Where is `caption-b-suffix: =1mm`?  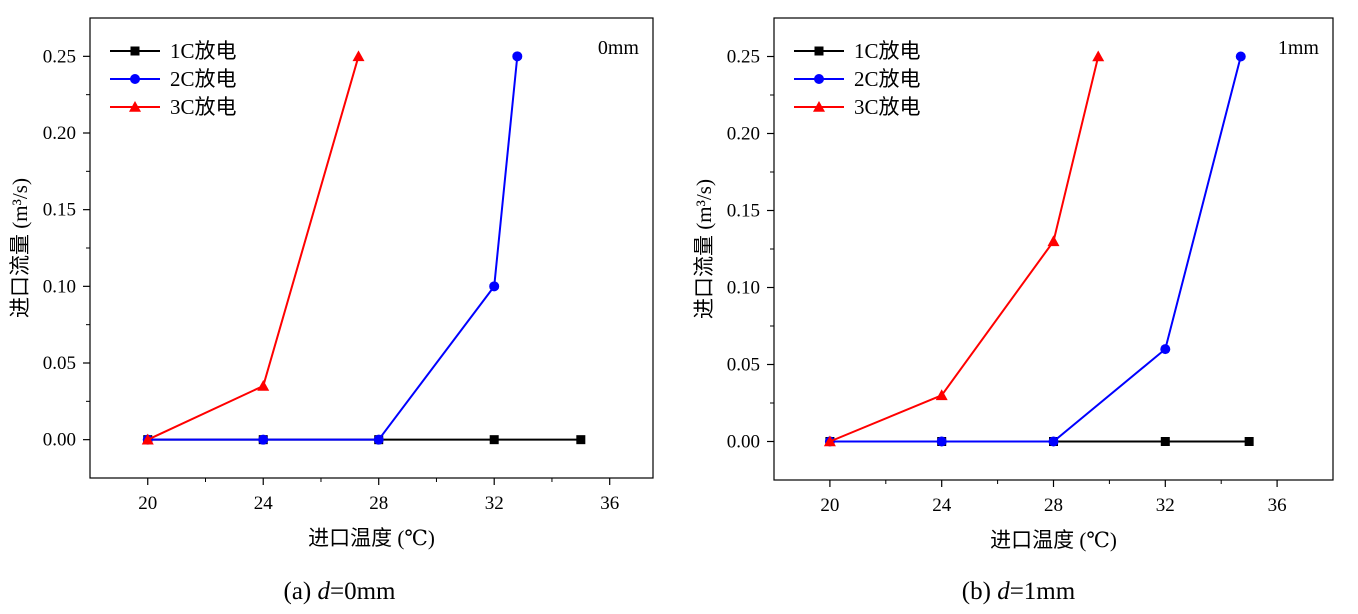
caption-b-suffix: =1mm is located at coordinates (1042, 591).